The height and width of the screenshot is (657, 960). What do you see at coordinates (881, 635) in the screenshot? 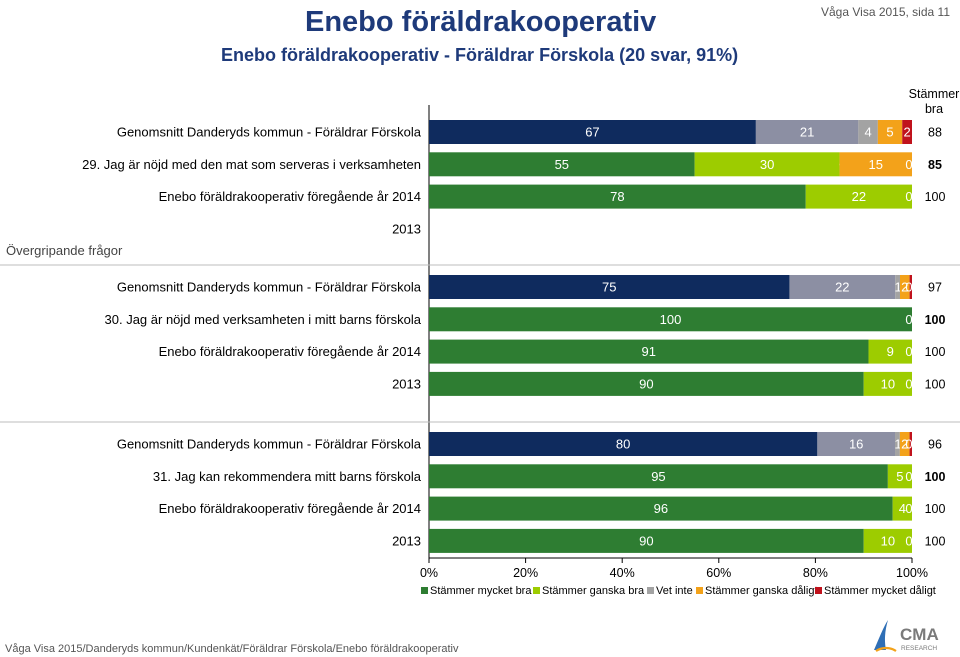
I see `cma-logo-sail-icon` at bounding box center [881, 635].